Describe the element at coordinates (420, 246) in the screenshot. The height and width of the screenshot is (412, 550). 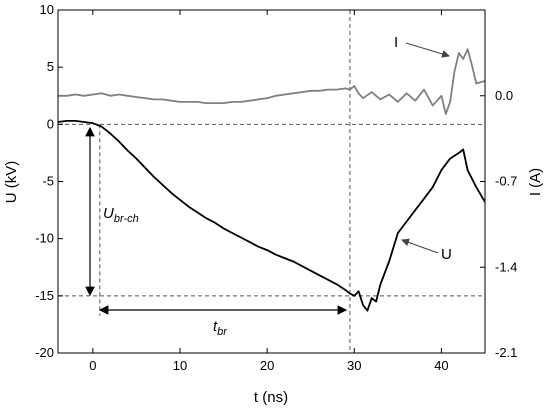
I see `u-pointer` at that location.